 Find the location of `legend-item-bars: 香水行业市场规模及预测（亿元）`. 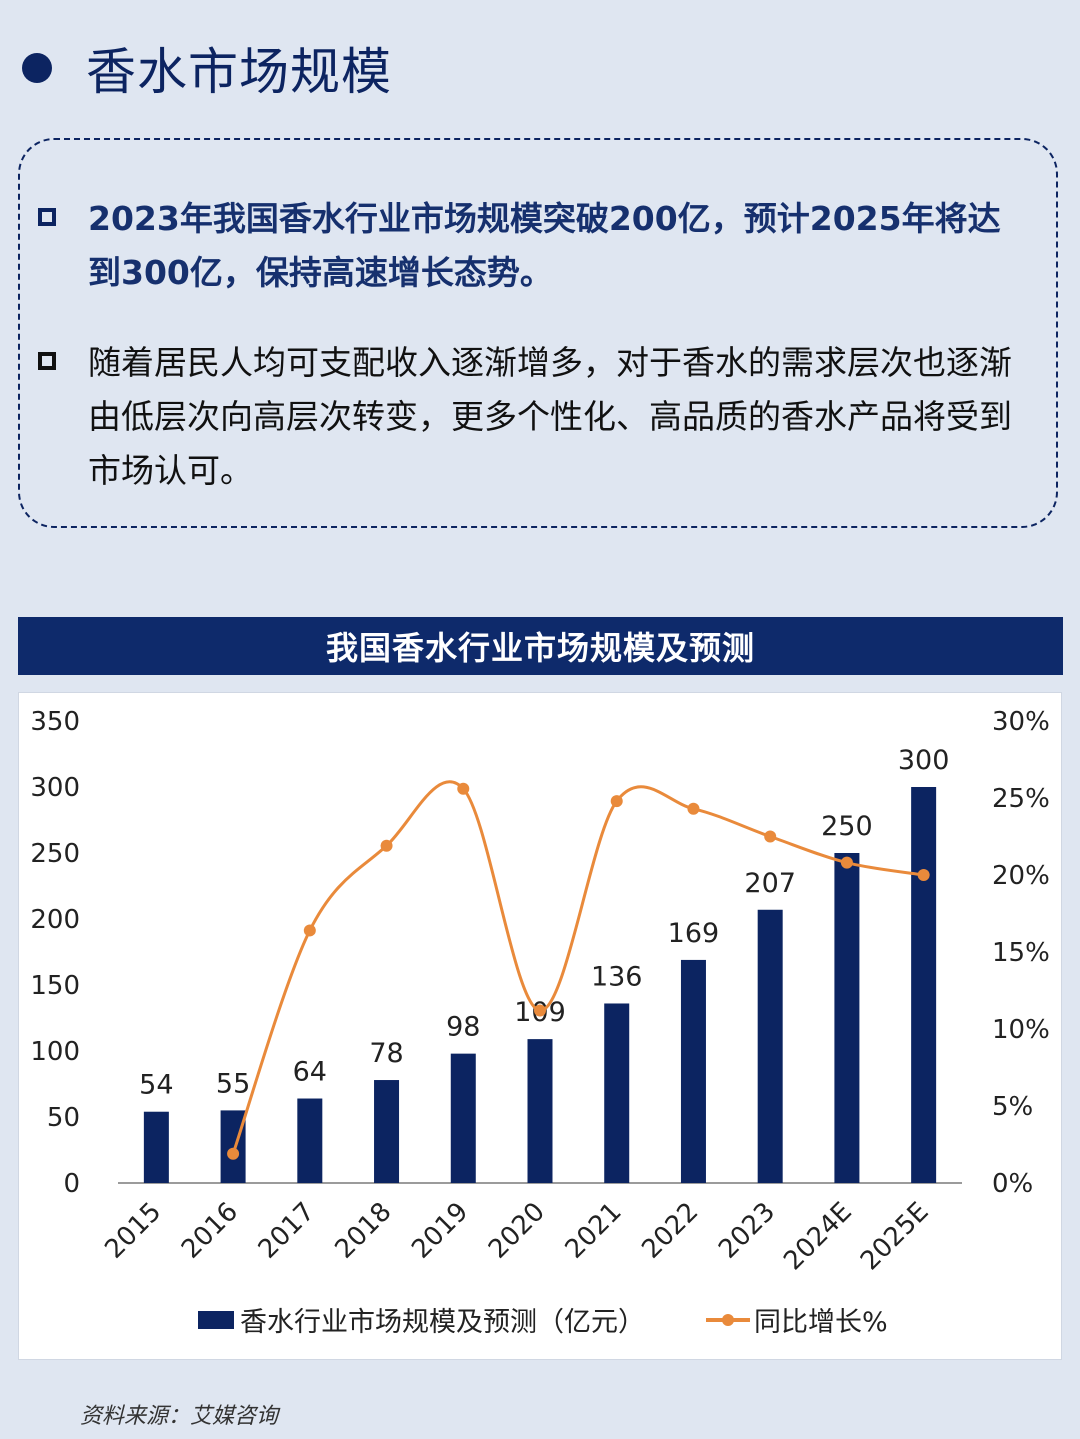

legend-item-bars: 香水行业市场规模及预测（亿元） is located at coordinates (421, 1319).